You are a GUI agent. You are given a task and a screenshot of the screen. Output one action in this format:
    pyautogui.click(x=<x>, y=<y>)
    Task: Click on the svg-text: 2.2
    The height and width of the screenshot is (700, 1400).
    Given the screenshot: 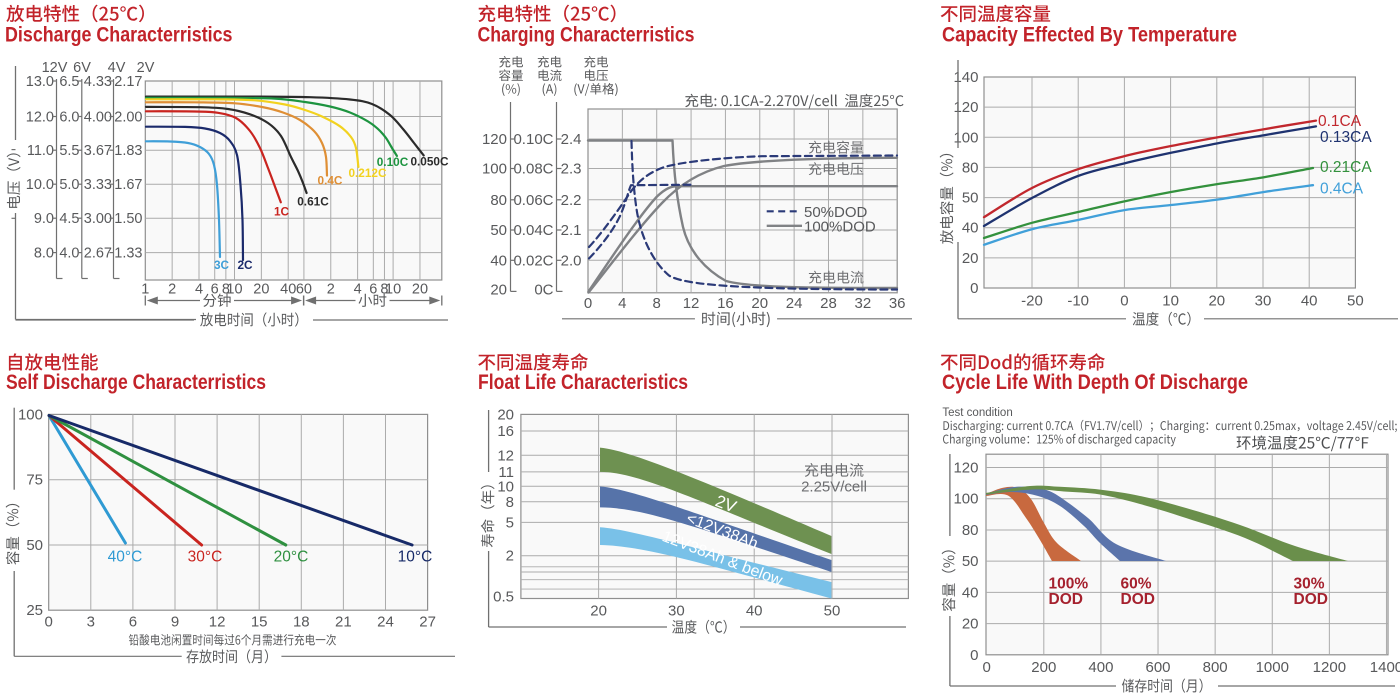 What is the action you would take?
    pyautogui.click(x=571, y=200)
    